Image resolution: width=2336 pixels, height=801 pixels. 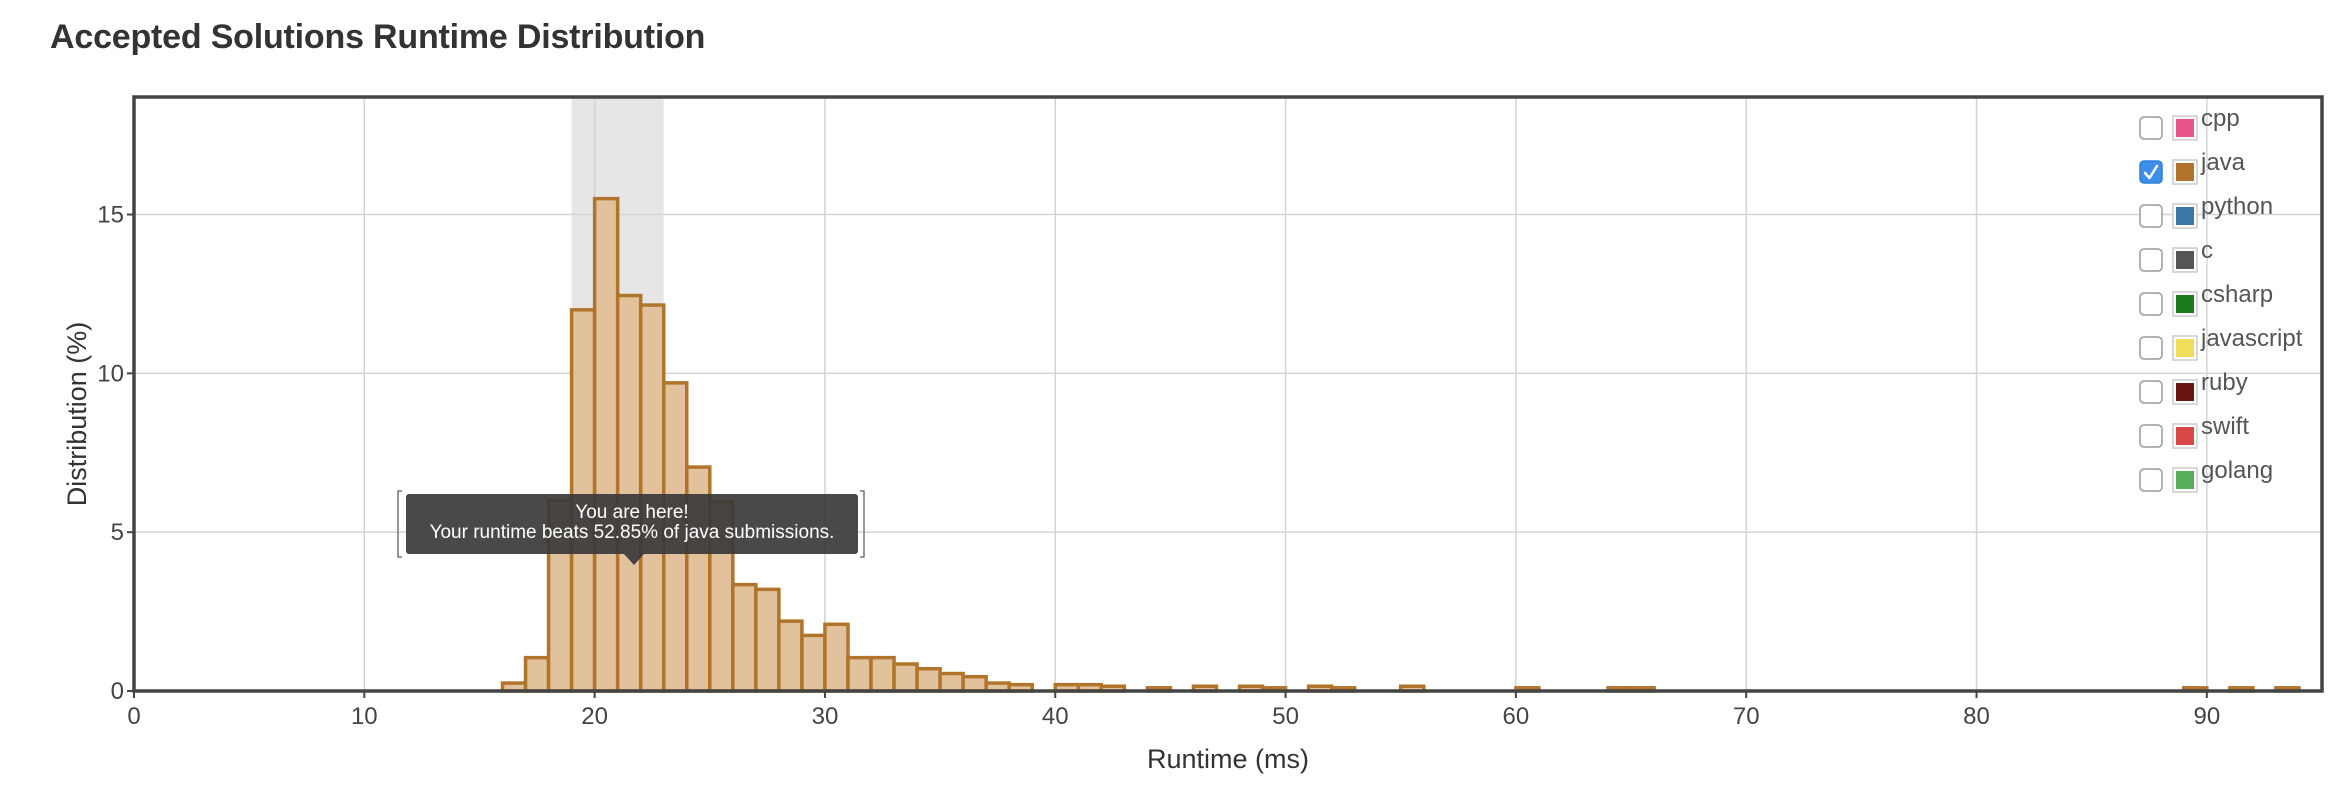 I want to click on x-tick-label: 60, so click(x=1516, y=716).